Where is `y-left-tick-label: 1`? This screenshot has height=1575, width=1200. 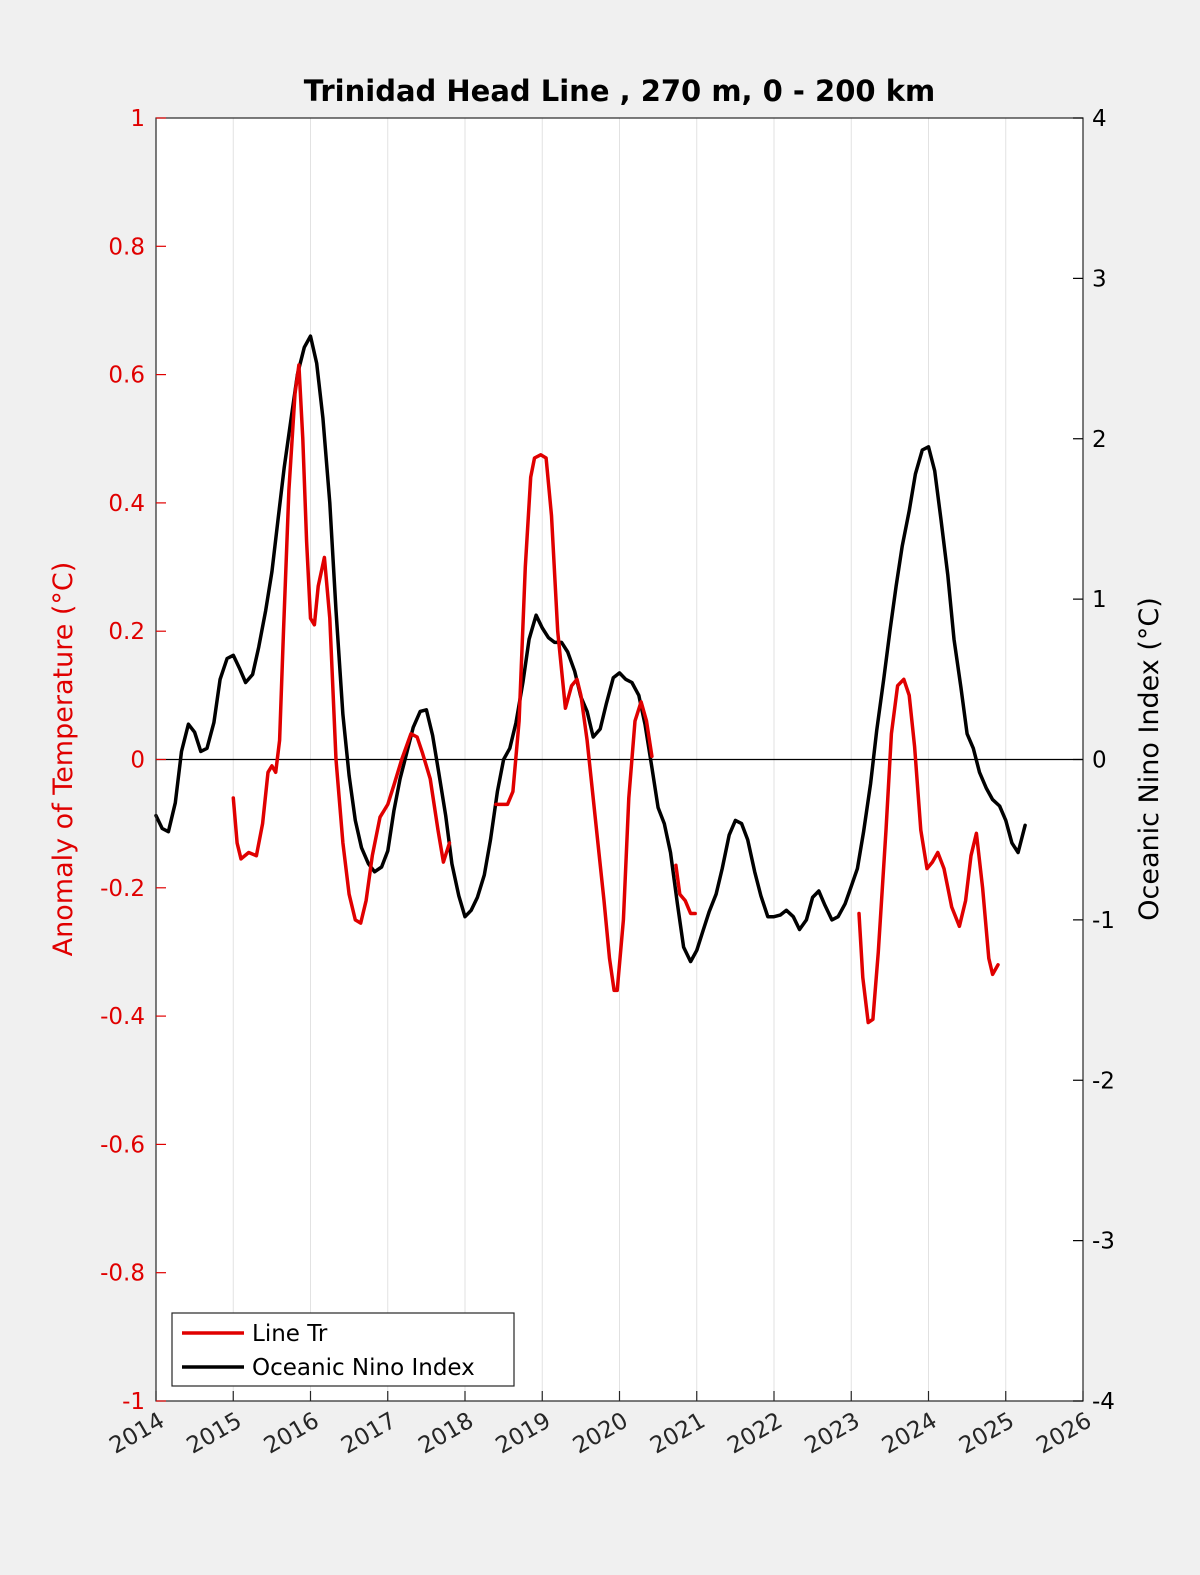 y-left-tick-label: 1 is located at coordinates (137, 119).